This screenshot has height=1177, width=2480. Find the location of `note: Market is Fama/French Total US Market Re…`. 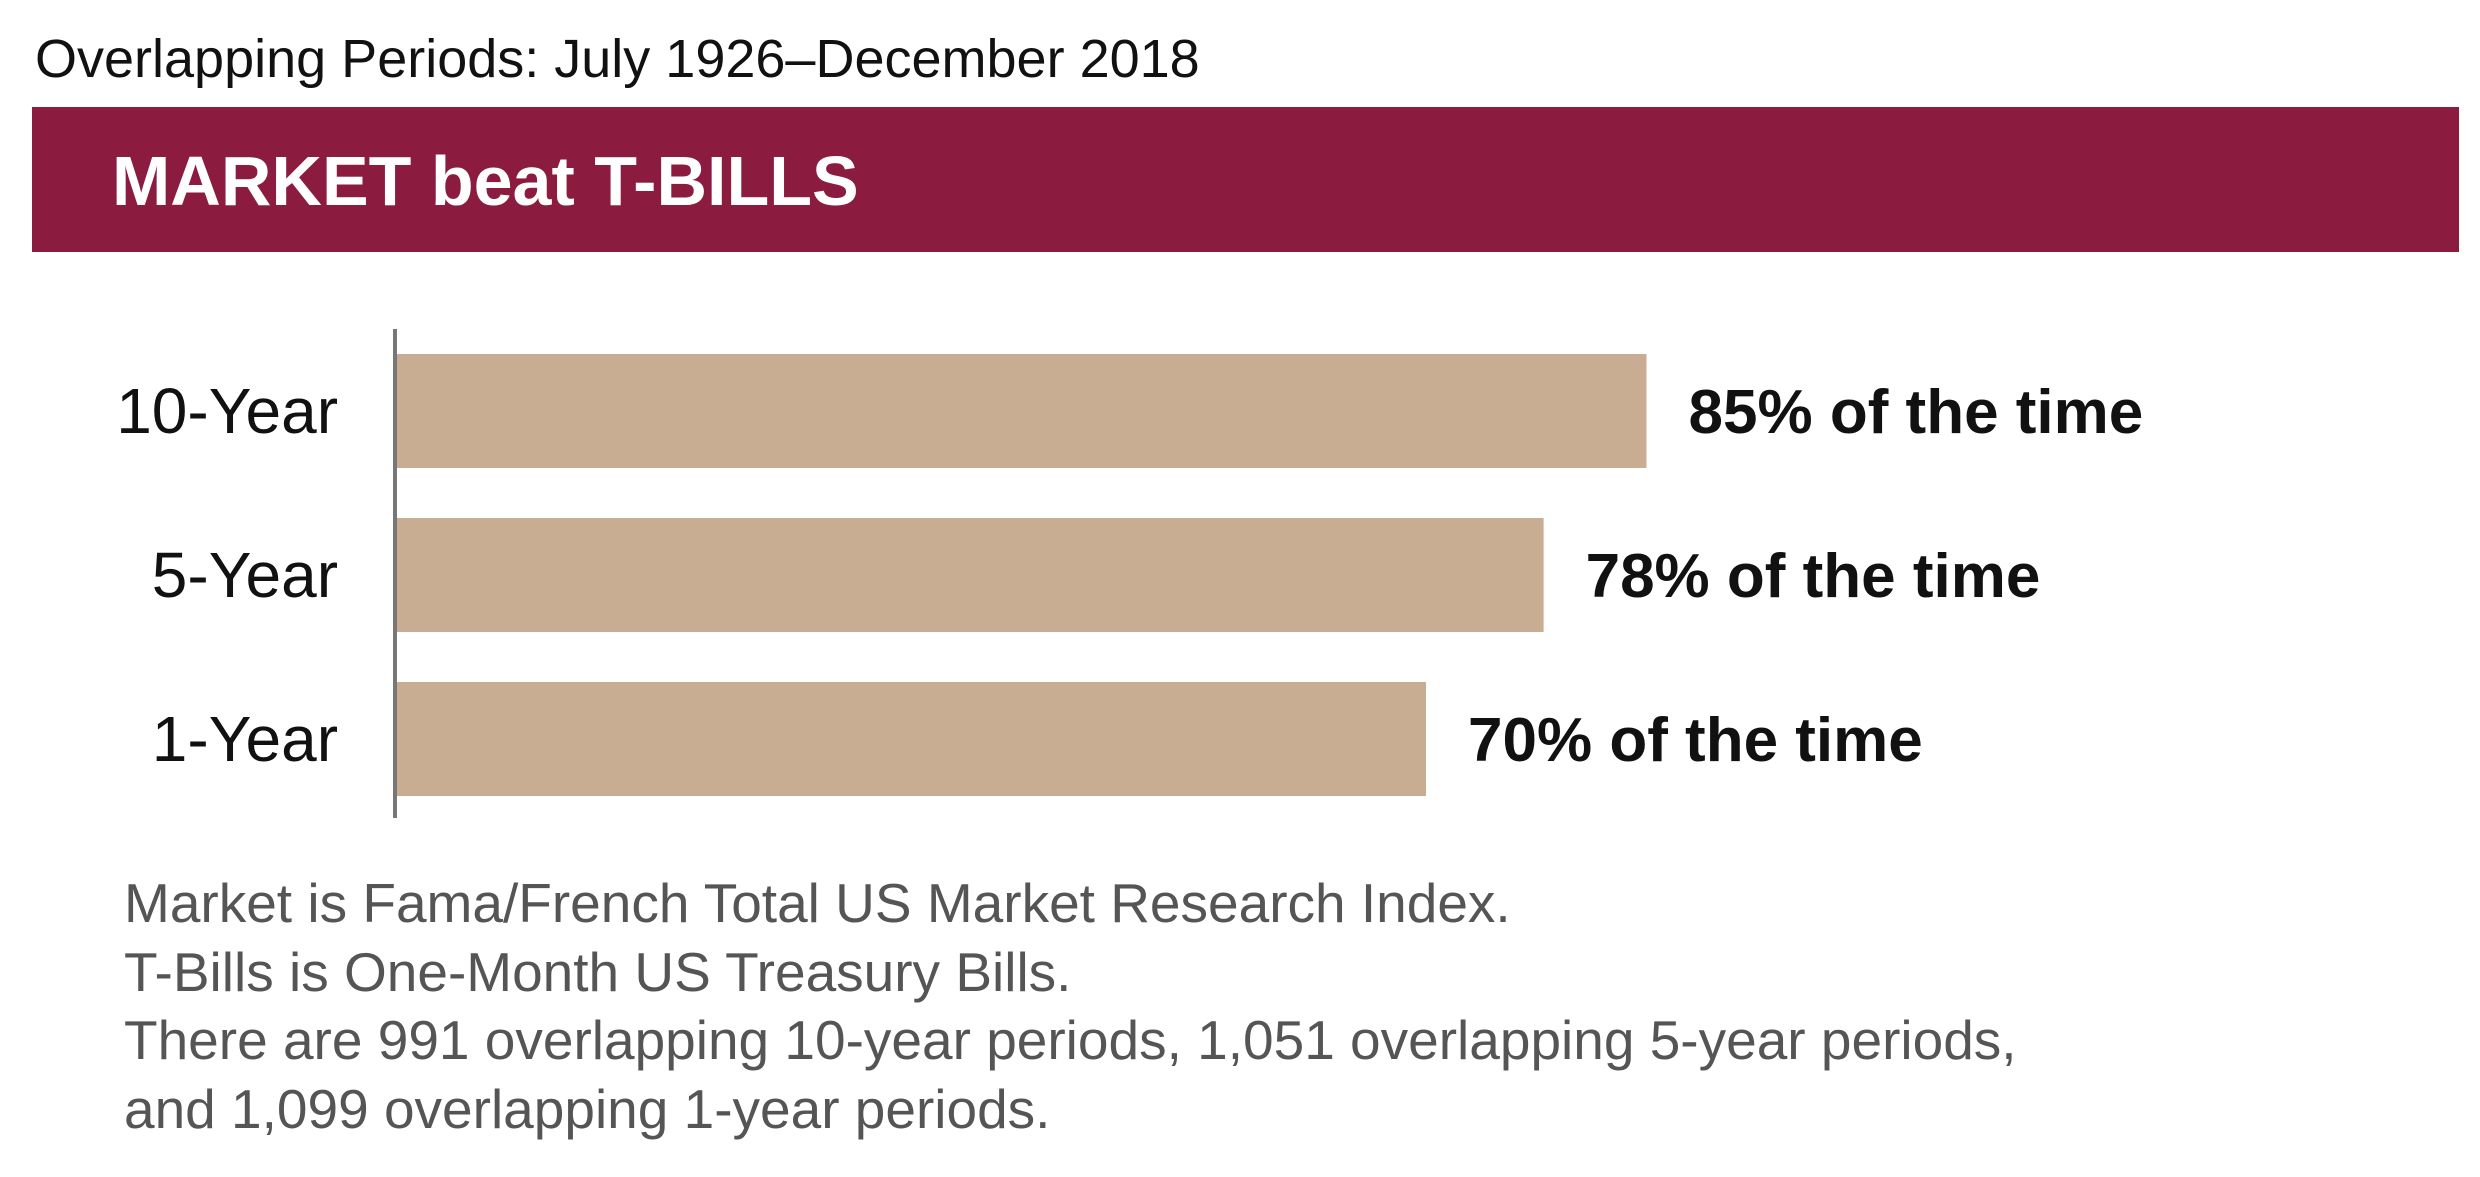

note: Market is Fama/French Total US Market Re… is located at coordinates (817, 903).